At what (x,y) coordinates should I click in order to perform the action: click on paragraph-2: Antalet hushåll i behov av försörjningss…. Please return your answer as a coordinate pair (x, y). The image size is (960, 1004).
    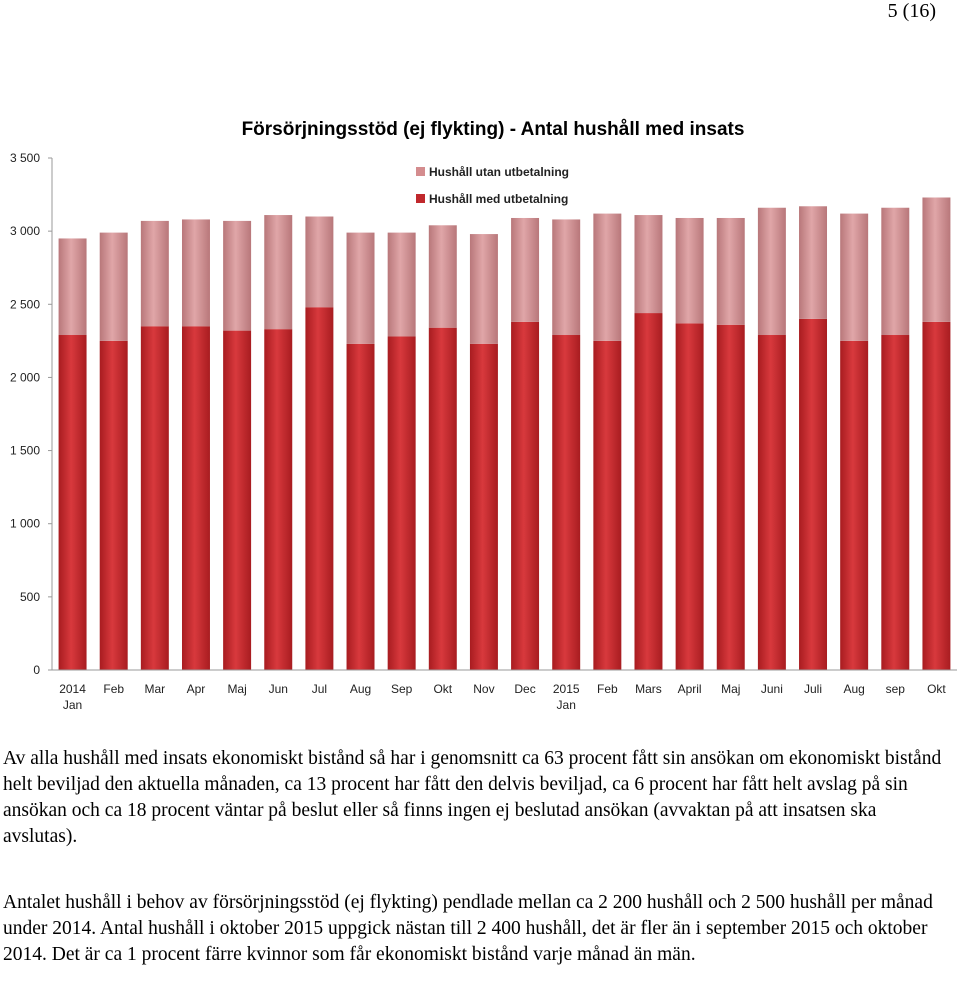
    Looking at the image, I should click on (468, 928).